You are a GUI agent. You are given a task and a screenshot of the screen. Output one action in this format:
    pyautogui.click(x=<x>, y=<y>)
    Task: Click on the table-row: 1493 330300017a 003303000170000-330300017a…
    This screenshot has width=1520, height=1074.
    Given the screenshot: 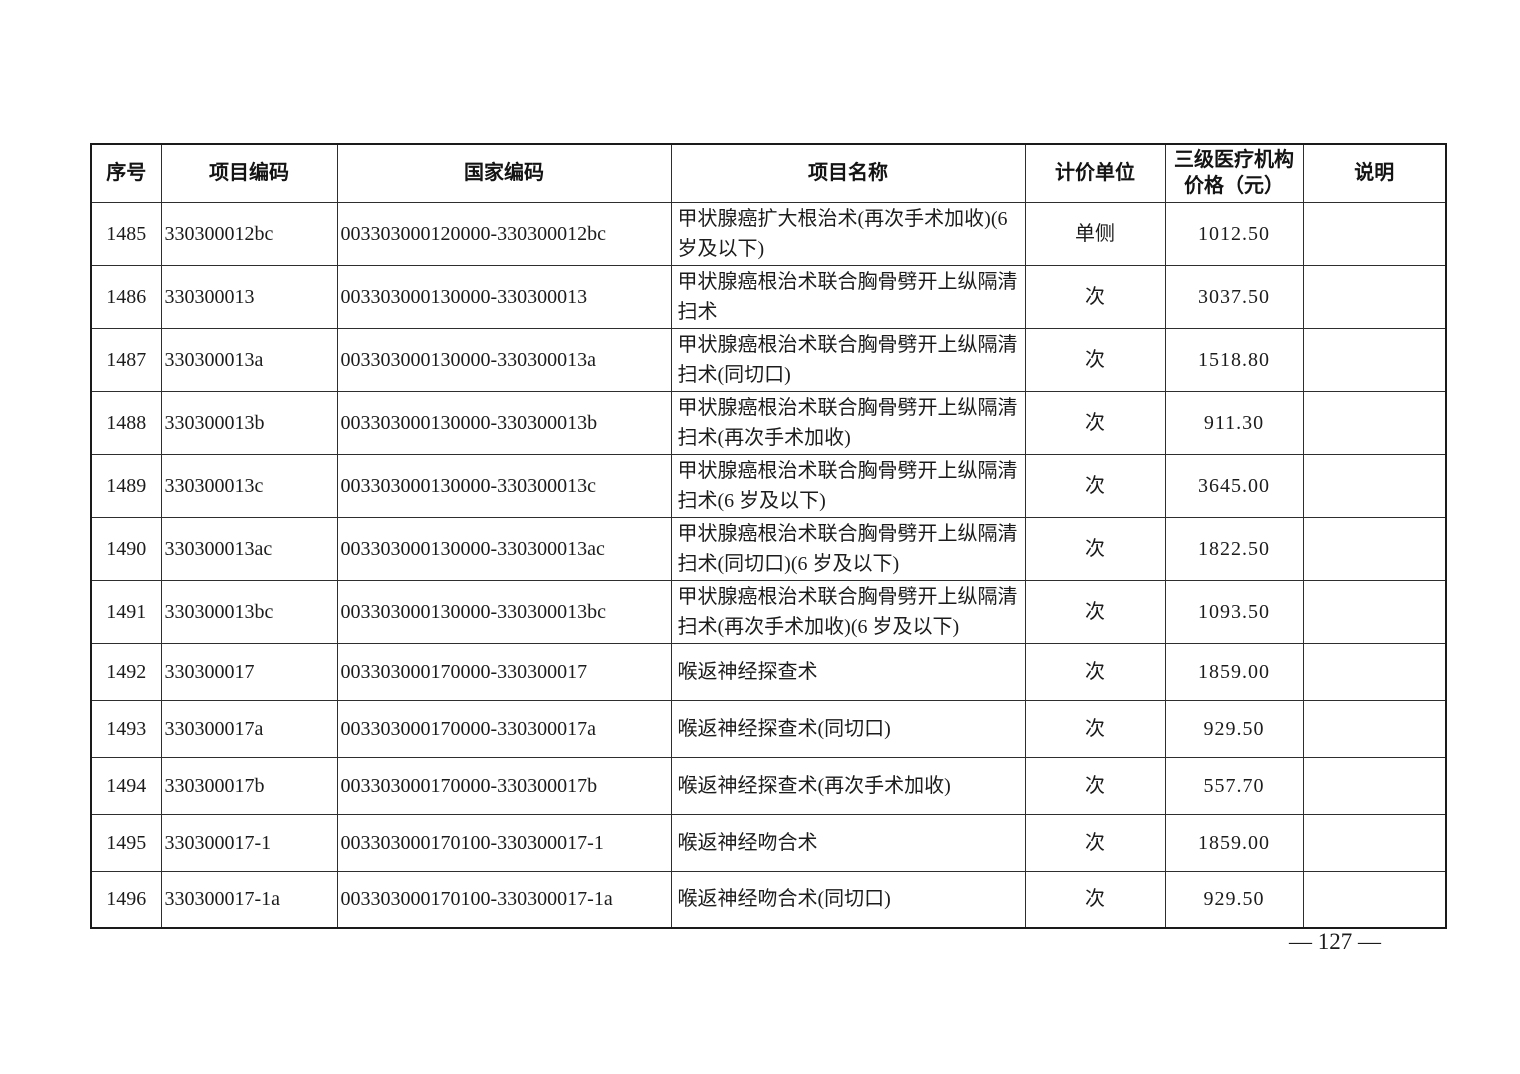 What is the action you would take?
    pyautogui.click(x=768, y=728)
    